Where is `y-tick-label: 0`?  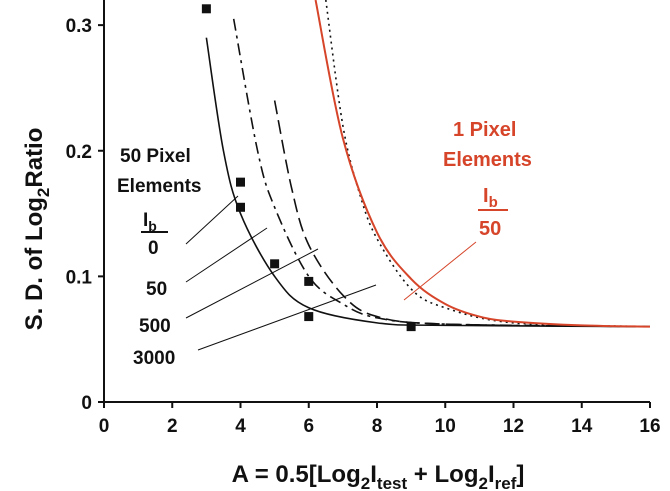 y-tick-label: 0 is located at coordinates (86, 403).